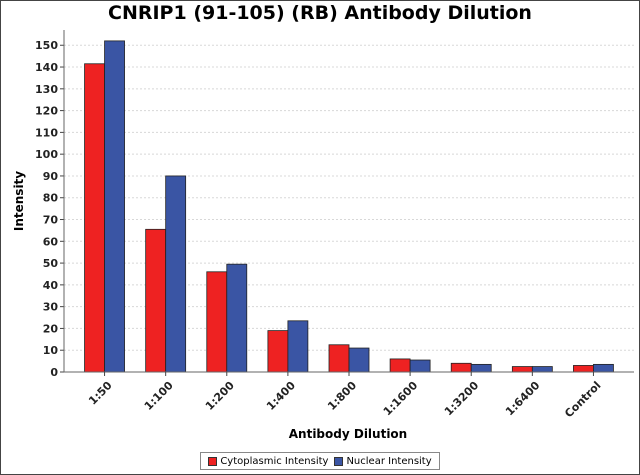  Describe the element at coordinates (159, 396) in the screenshot. I see `x-tick-label: 1:100` at that location.